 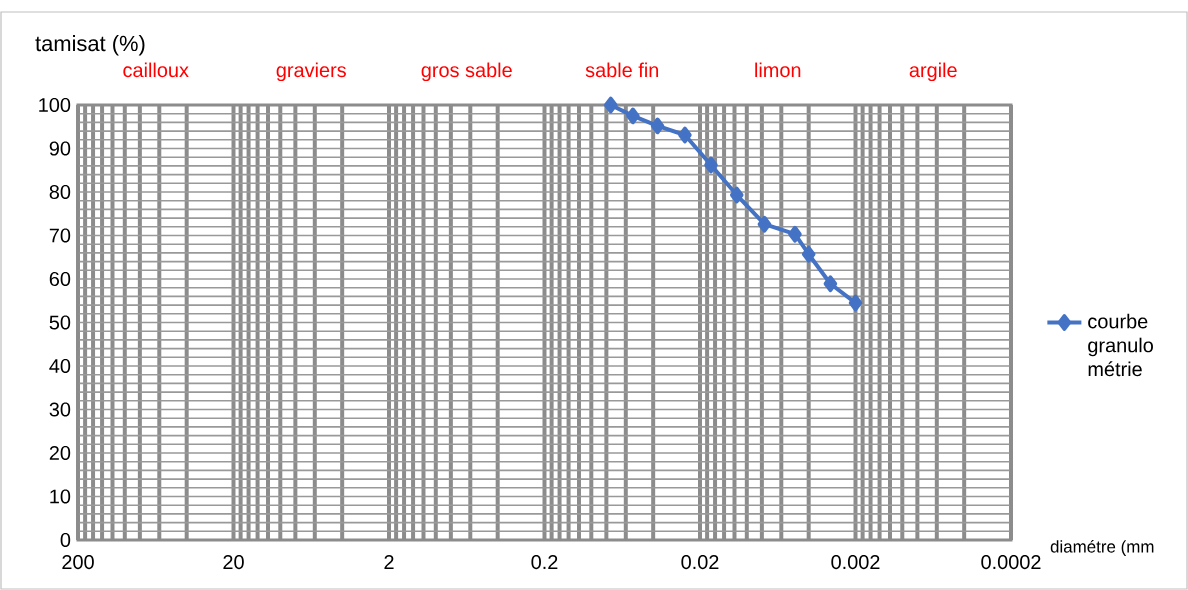 I want to click on text: argile, so click(x=933, y=72).